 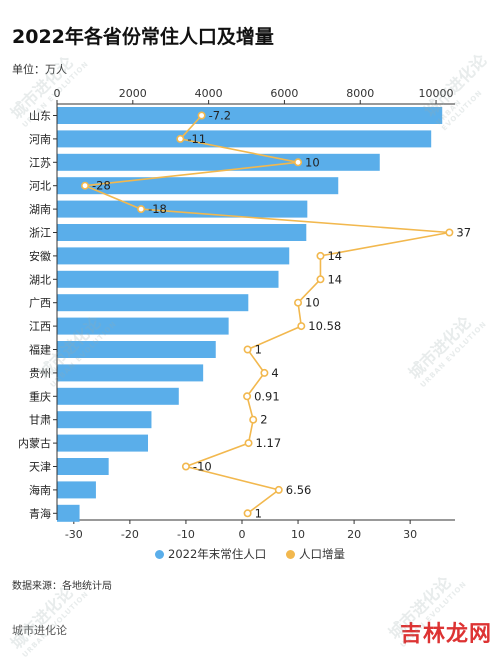 I want to click on legend-increase-swatch, so click(x=290, y=554).